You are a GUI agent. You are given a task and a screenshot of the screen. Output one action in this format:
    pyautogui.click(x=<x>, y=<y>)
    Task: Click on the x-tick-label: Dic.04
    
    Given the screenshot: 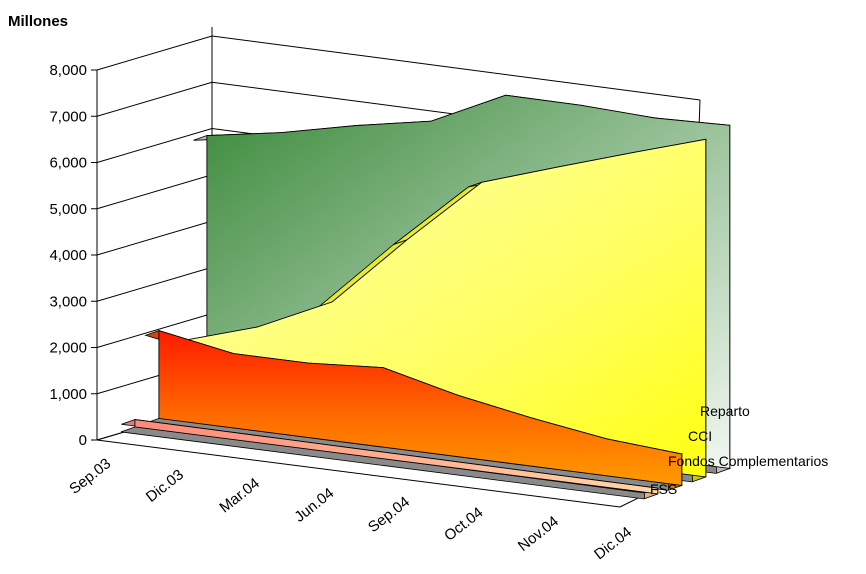 What is the action you would take?
    pyautogui.click(x=613, y=544)
    